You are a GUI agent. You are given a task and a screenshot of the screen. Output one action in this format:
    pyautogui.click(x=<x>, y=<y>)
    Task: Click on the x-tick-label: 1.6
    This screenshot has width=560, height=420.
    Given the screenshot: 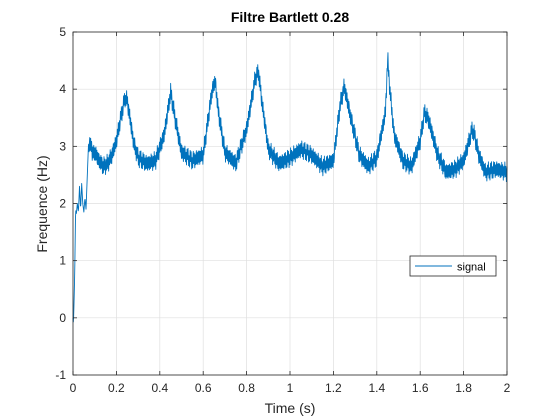 What is the action you would take?
    pyautogui.click(x=420, y=388)
    